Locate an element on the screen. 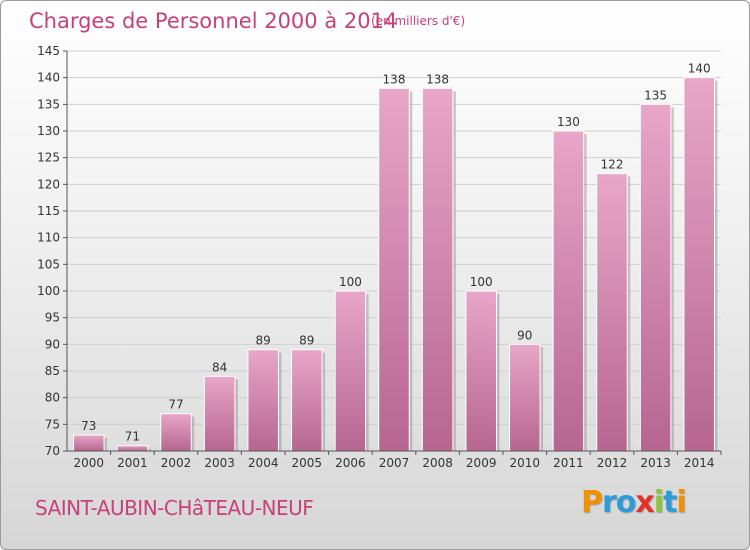 This screenshot has width=750, height=550. proxiti-logo: Proxiti is located at coordinates (634, 502).